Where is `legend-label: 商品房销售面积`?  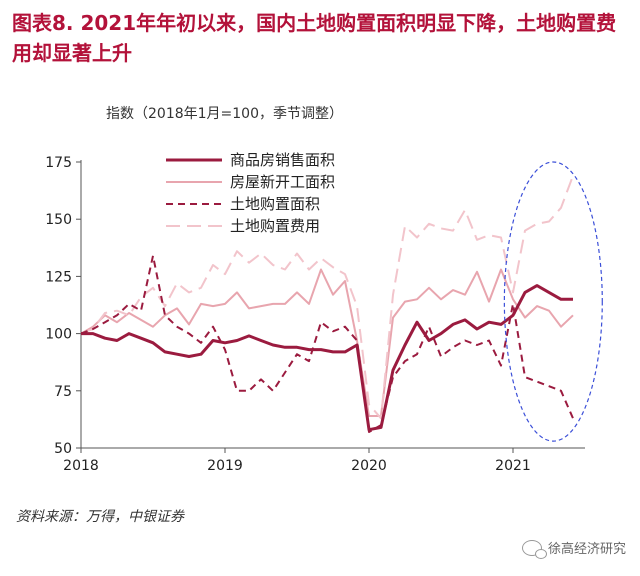
legend-label: 商品房销售面积 is located at coordinates (282, 160).